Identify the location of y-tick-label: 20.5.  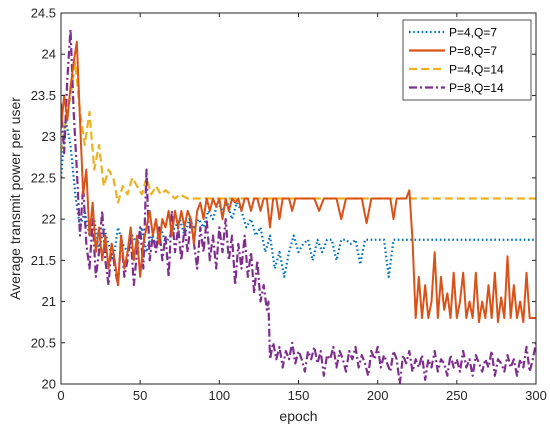
(43, 342).